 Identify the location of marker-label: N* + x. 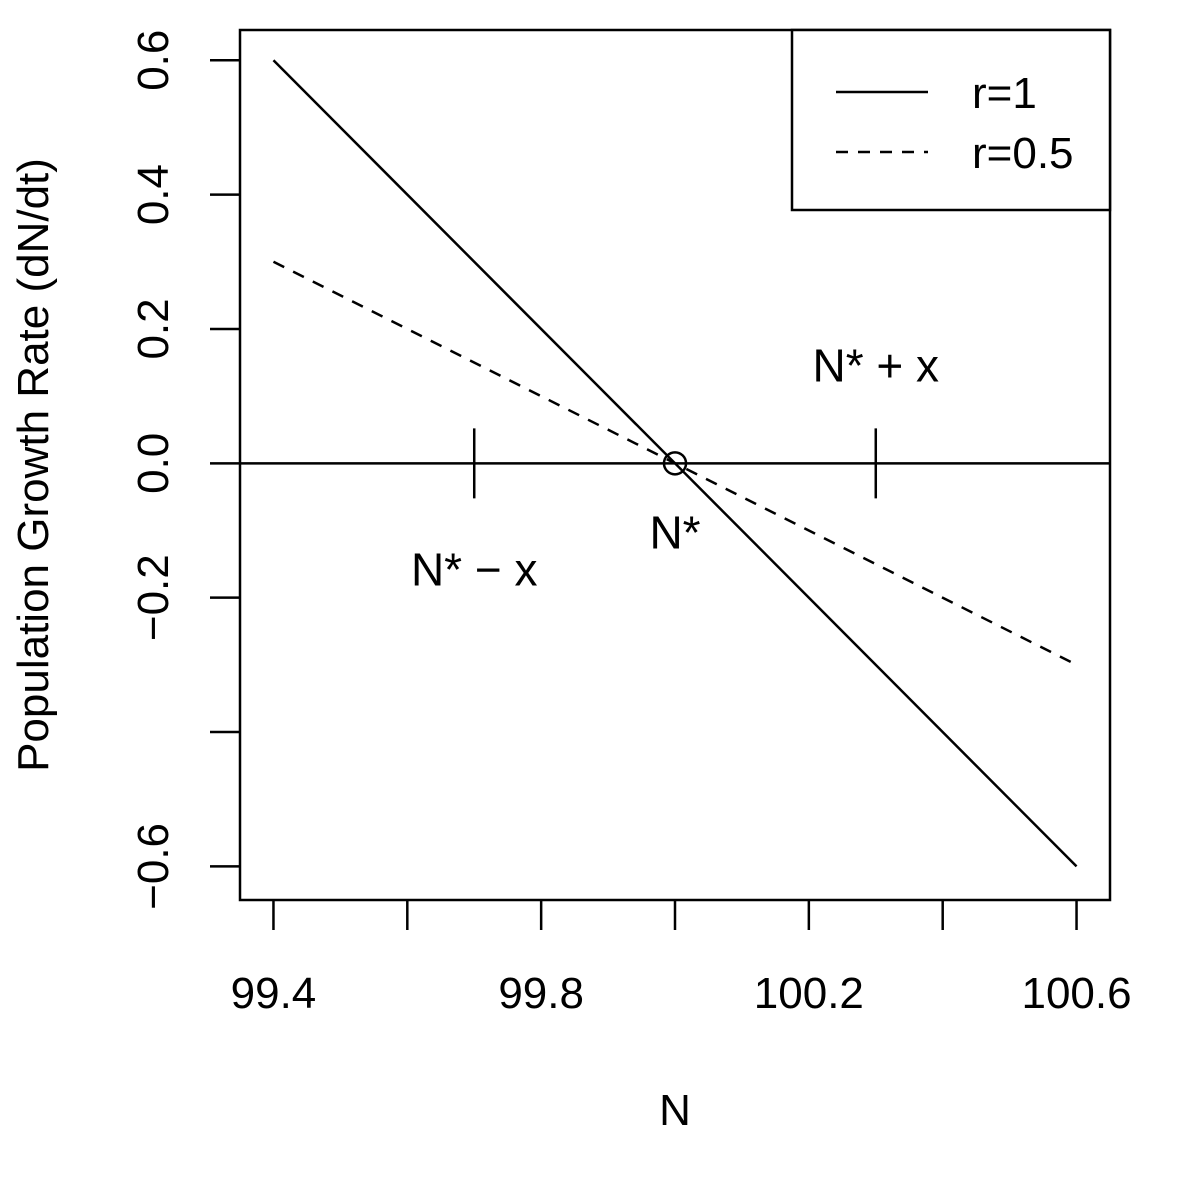
(875, 365).